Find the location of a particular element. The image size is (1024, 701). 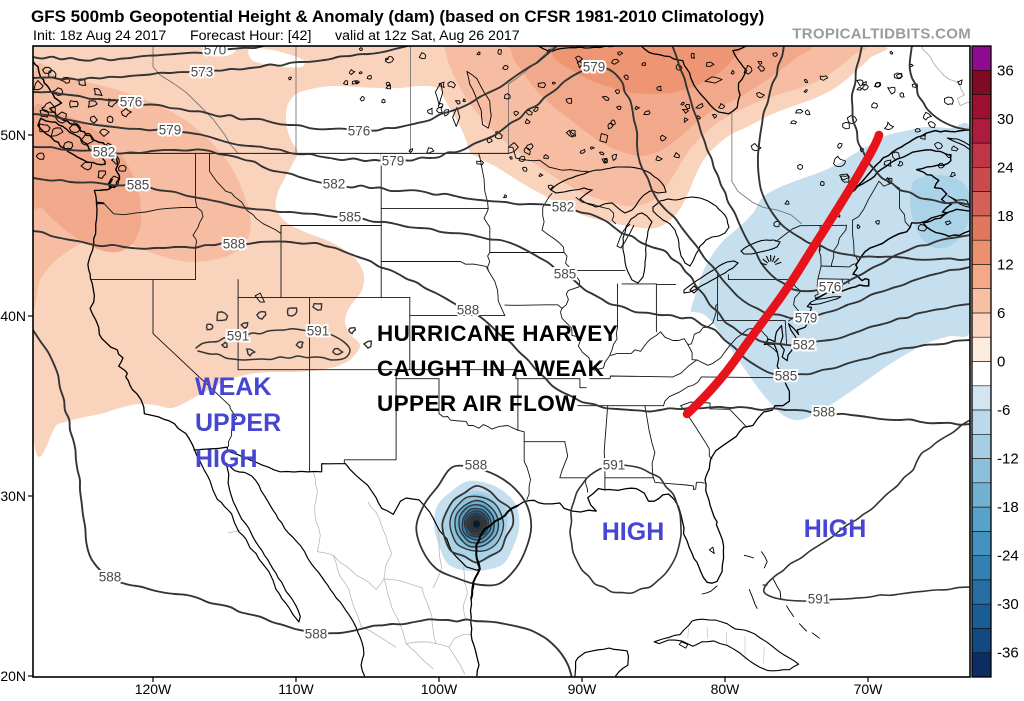

svg-text: 50N is located at coordinates (13, 135).